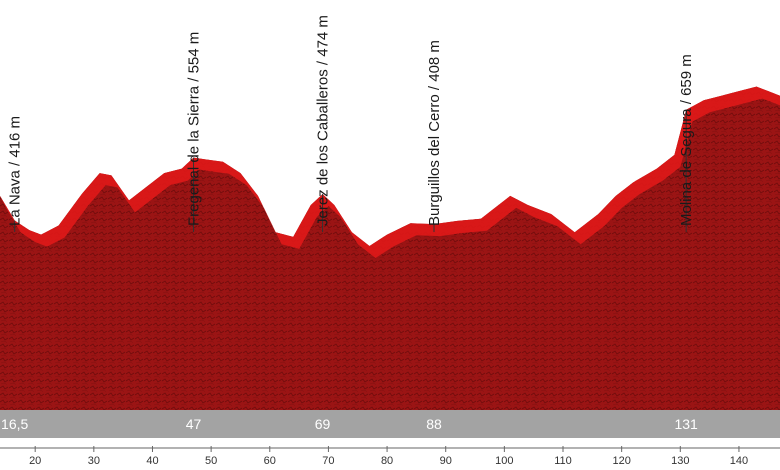  Describe the element at coordinates (504, 461) in the screenshot. I see `x-tick-label: 100` at that location.